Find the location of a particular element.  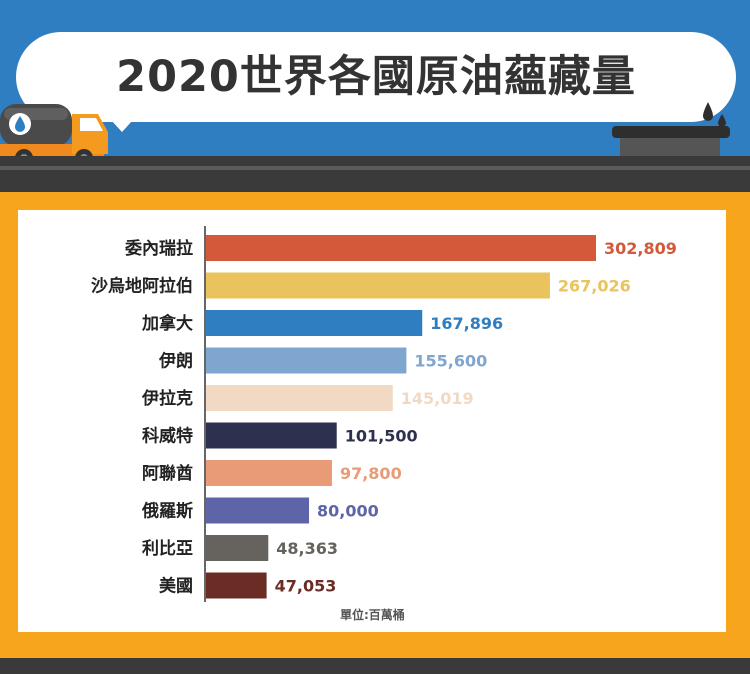

value-label: 167,896 is located at coordinates (466, 323).